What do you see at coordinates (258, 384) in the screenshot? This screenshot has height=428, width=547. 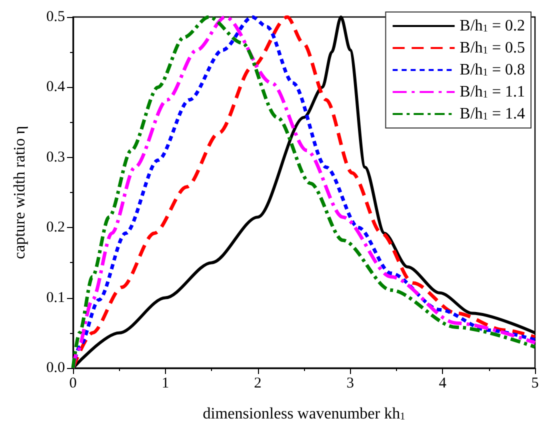 I see `x-tick-label: 2` at bounding box center [258, 384].